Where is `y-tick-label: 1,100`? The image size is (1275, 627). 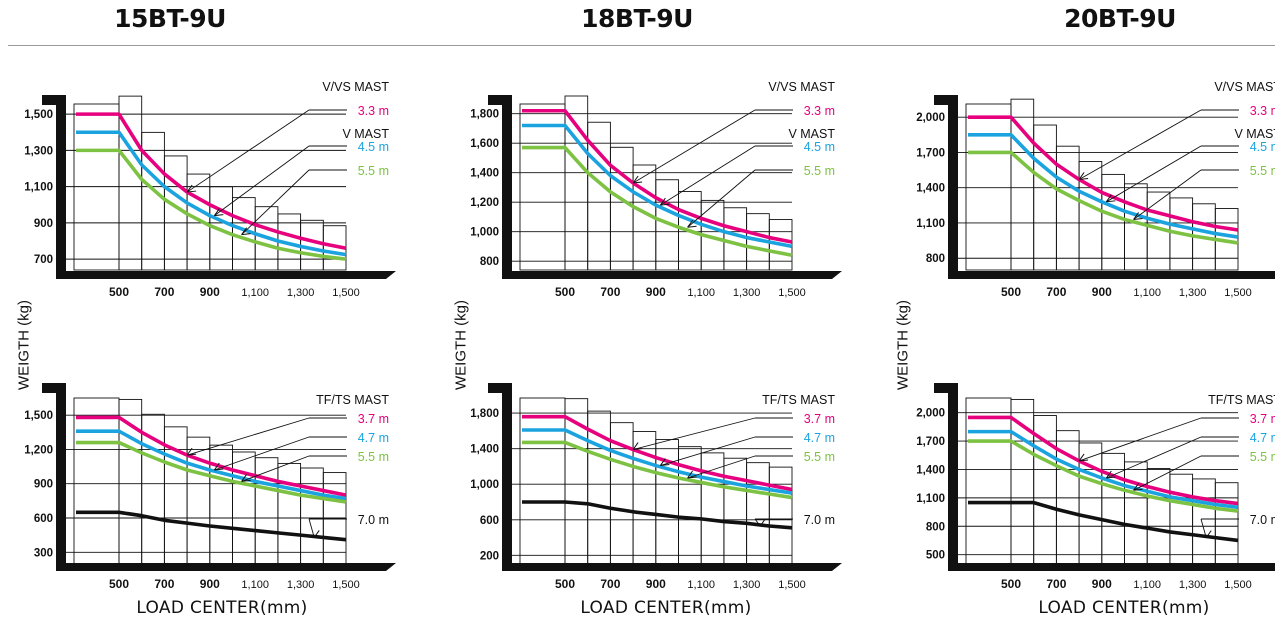
y-tick-label: 1,100 is located at coordinates (930, 499).